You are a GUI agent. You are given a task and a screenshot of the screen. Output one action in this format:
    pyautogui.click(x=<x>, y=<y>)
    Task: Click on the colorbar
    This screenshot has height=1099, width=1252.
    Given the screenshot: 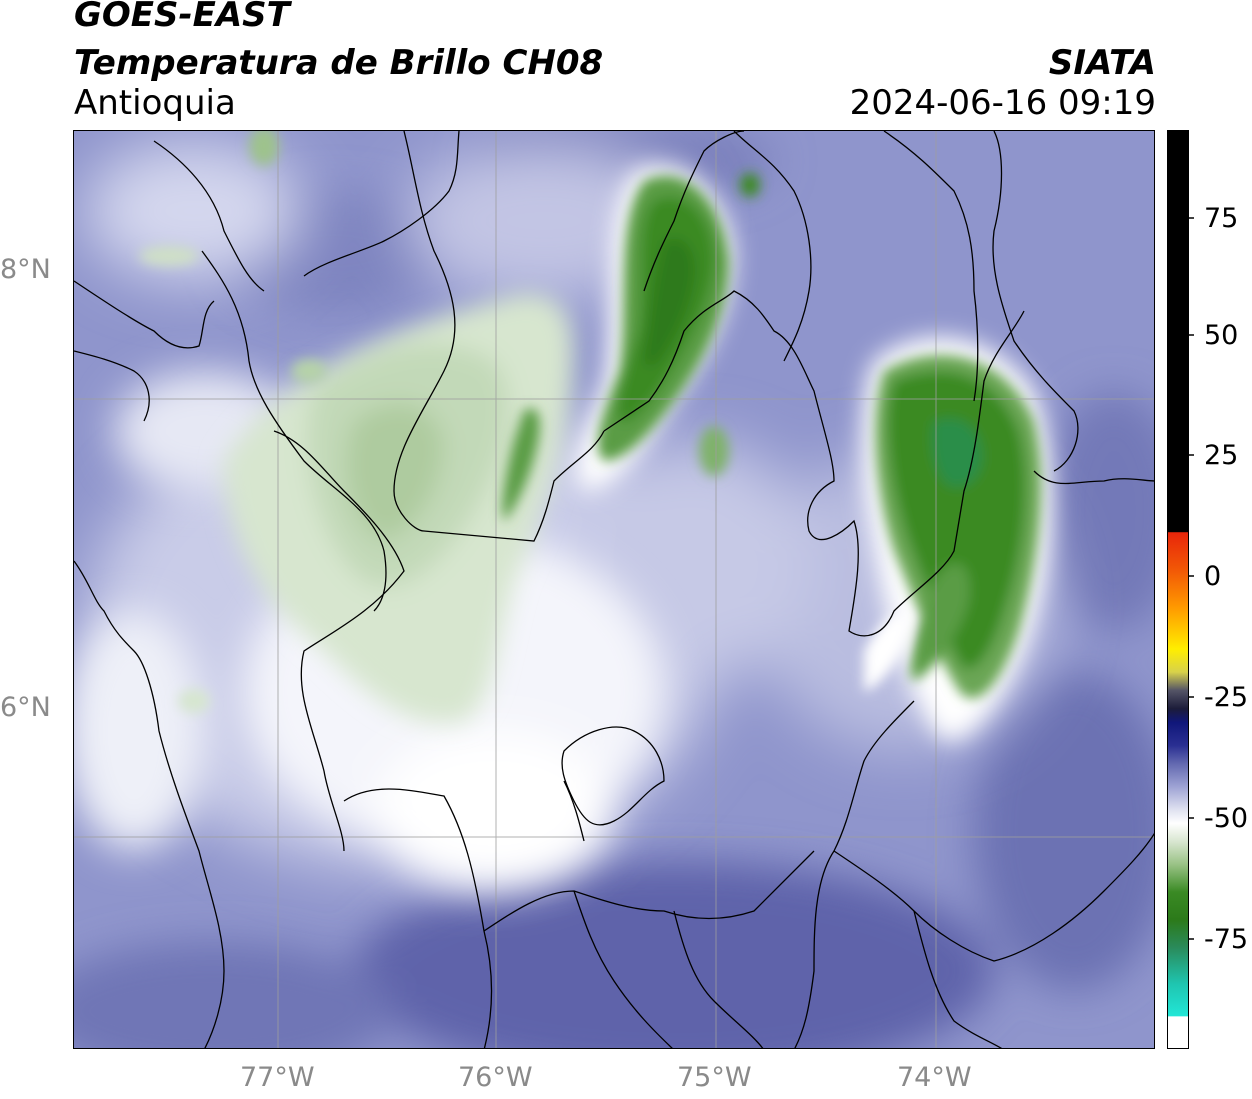 What is the action you would take?
    pyautogui.click(x=1178, y=589)
    